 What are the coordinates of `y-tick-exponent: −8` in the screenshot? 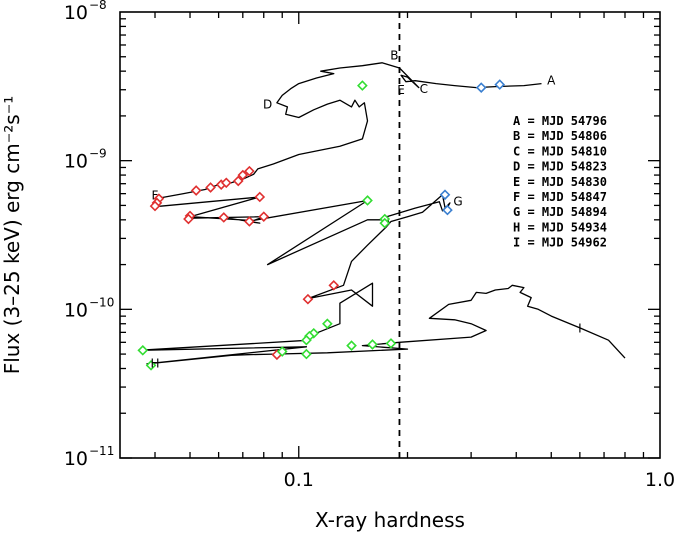 It's located at (98, 6).